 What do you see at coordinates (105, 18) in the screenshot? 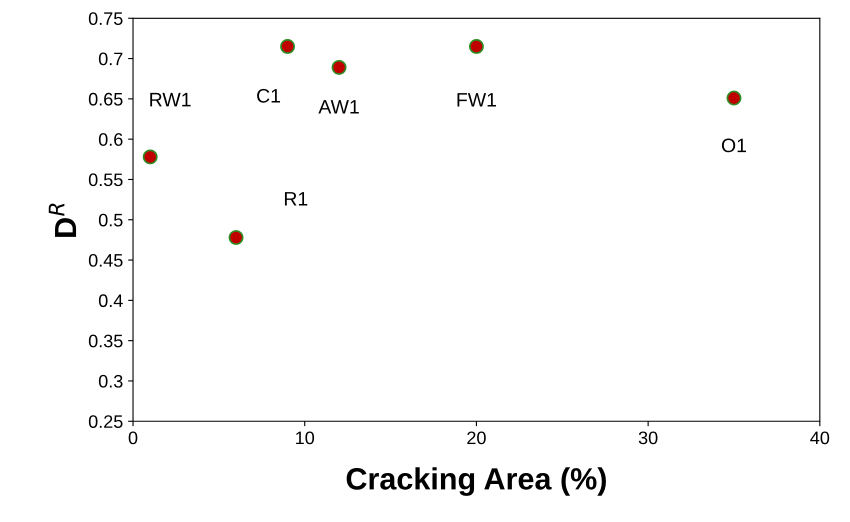
I see `y-tick-label: 0.75` at bounding box center [105, 18].